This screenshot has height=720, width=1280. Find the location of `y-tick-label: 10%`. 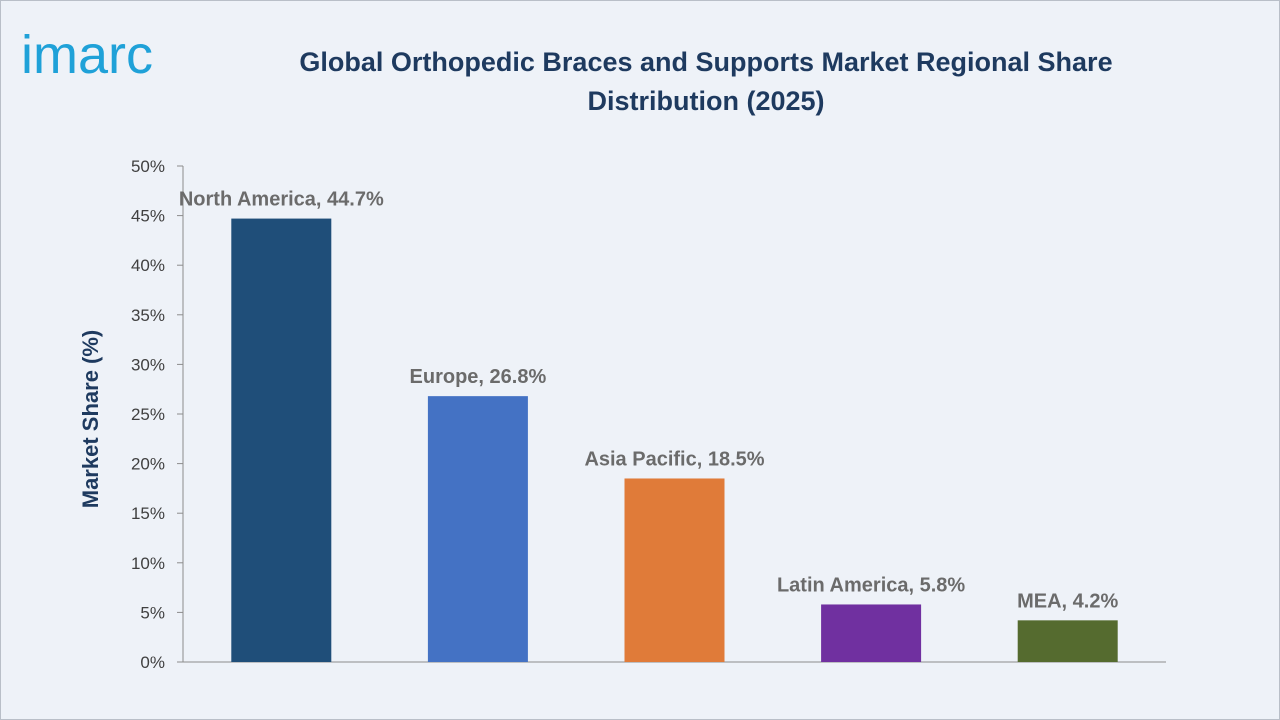

y-tick-label: 10% is located at coordinates (148, 563).